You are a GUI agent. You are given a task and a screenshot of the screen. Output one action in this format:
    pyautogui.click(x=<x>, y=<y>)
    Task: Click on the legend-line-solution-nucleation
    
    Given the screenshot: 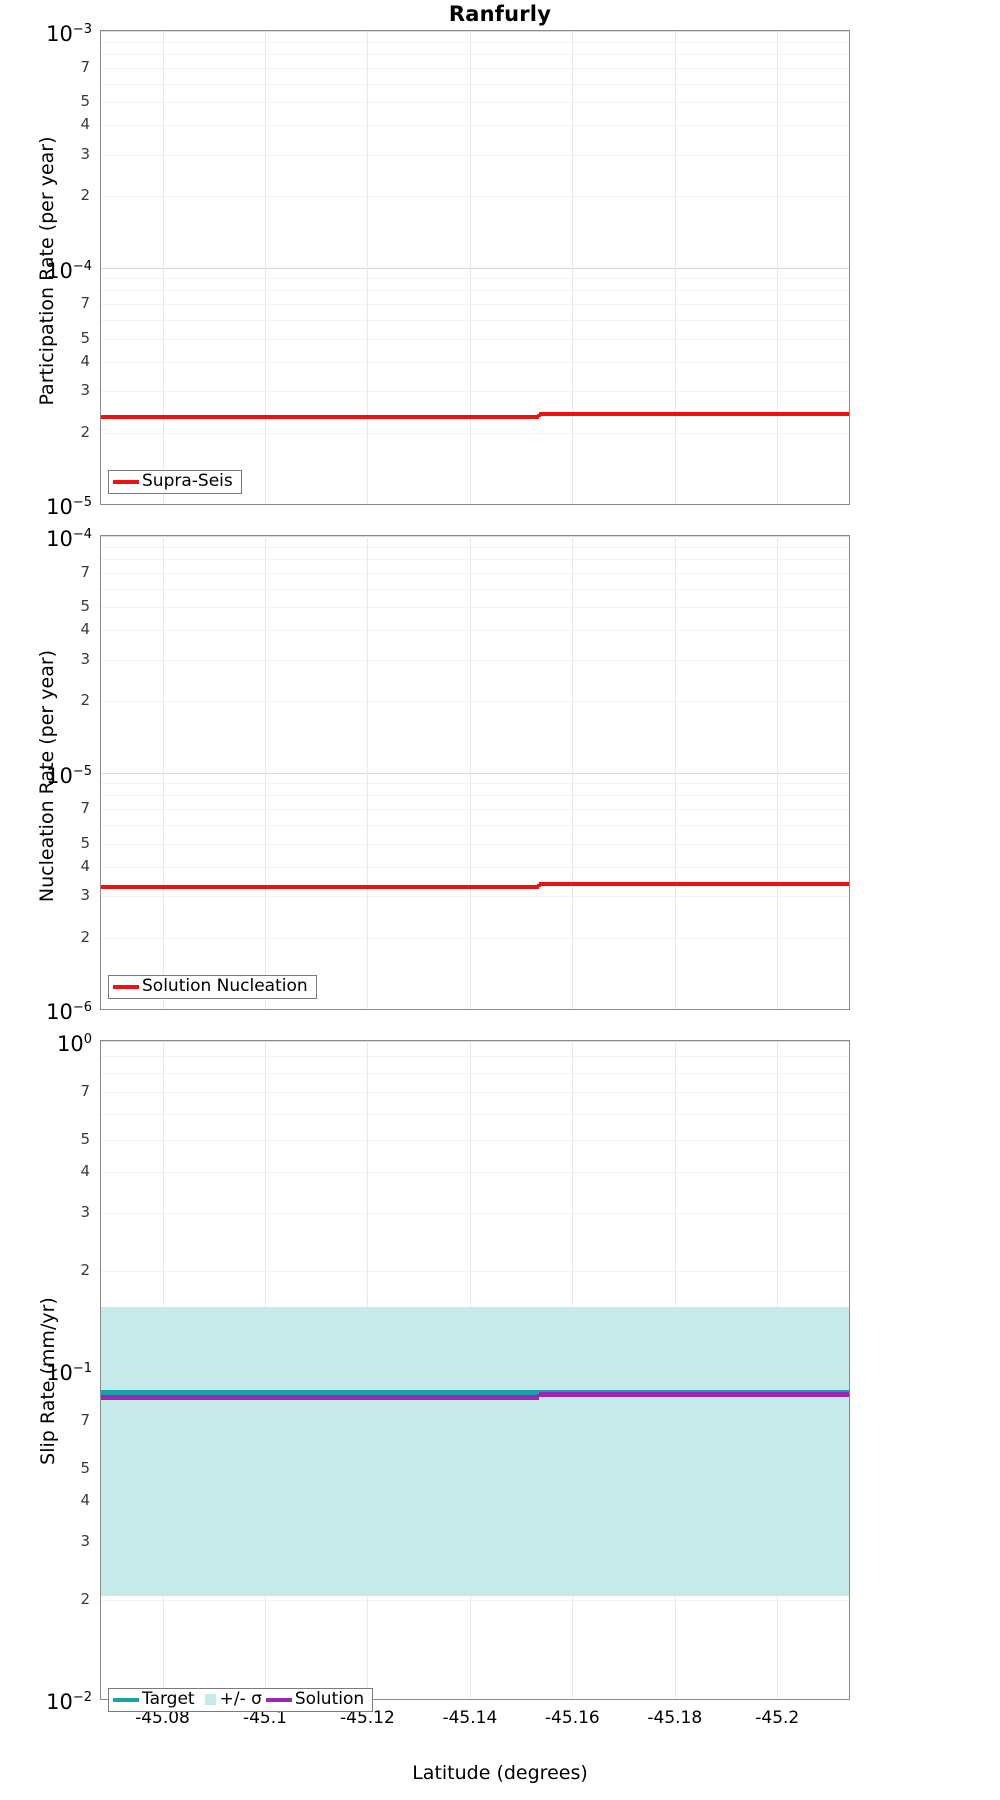 What is the action you would take?
    pyautogui.click(x=126, y=986)
    